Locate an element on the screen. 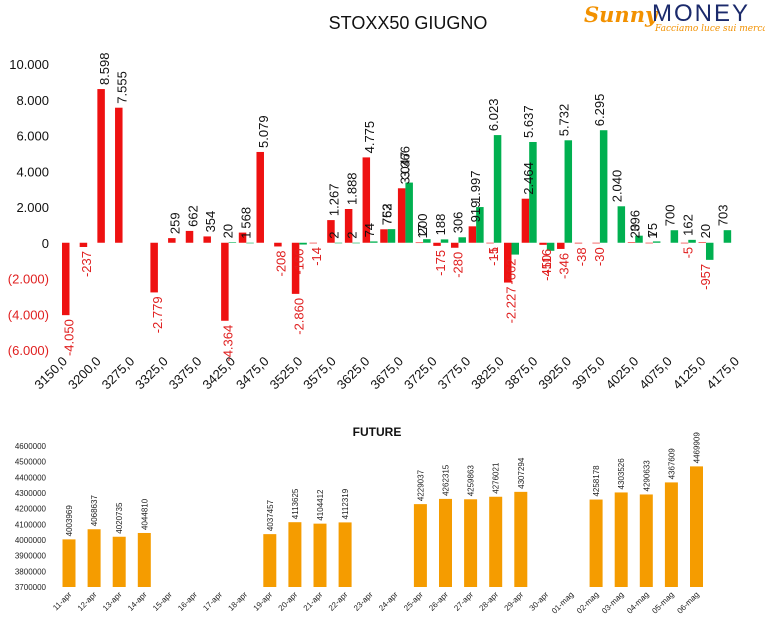 This screenshot has width=765, height=629. data-label: -957 is located at coordinates (705, 277).